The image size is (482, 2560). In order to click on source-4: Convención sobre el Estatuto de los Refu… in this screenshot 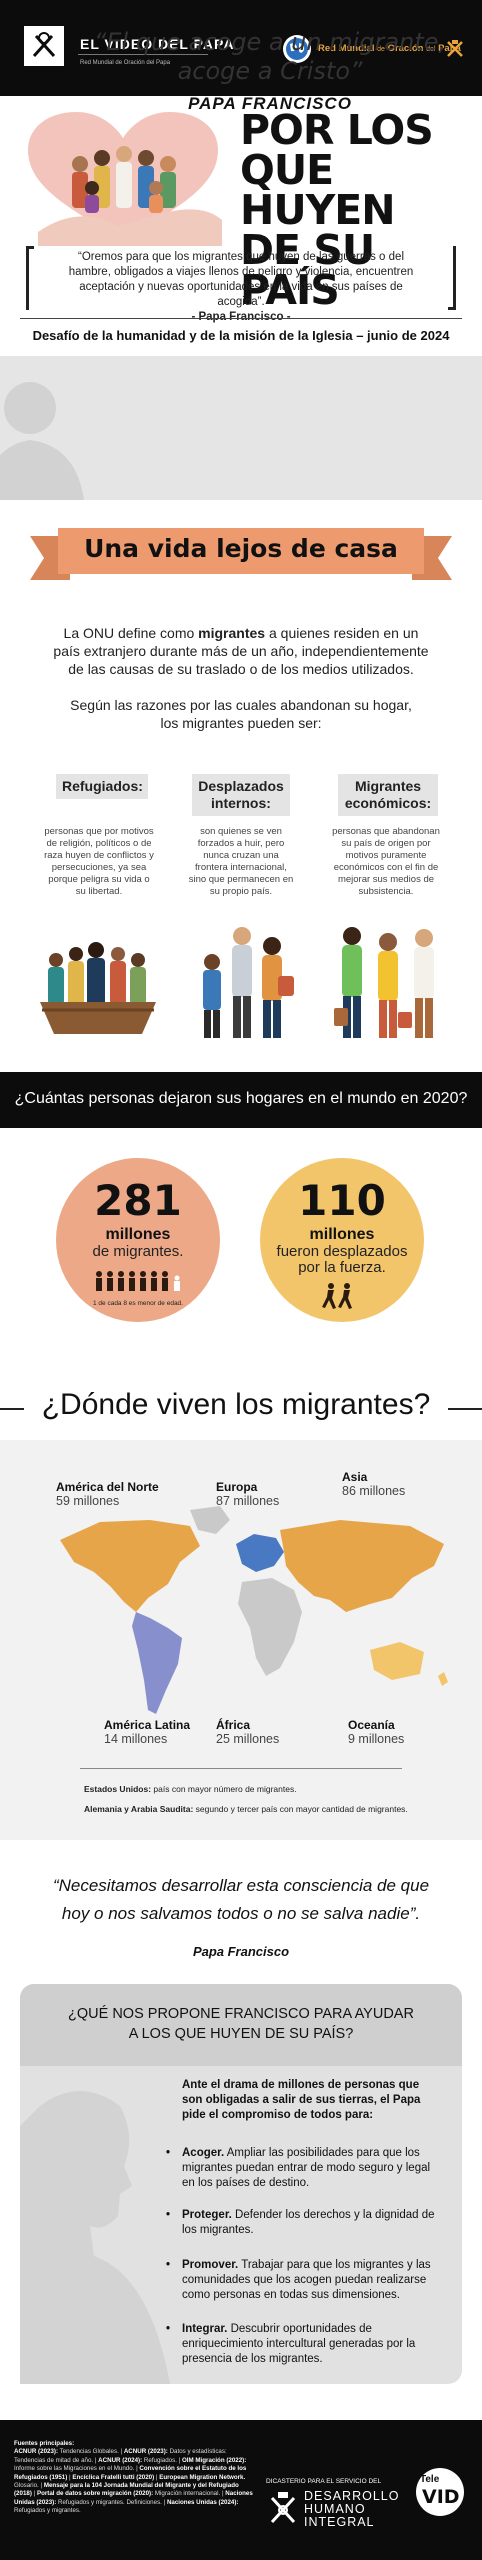, I will do `click(130, 2473)`.